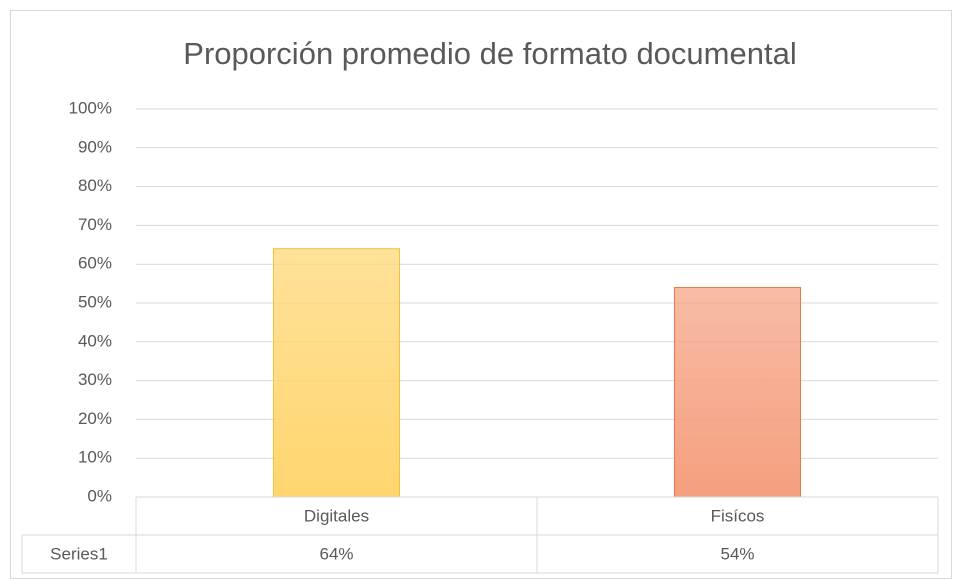 The width and height of the screenshot is (953, 580). I want to click on y-tick-label: 80%, so click(95, 185).